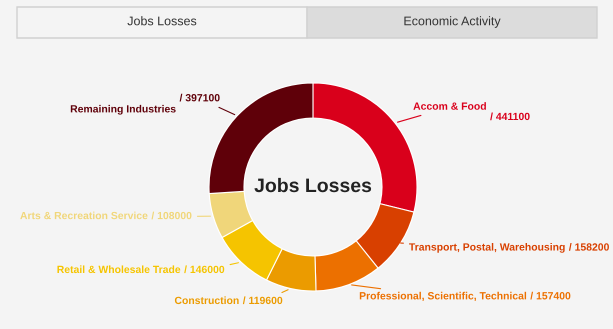 Image resolution: width=613 pixels, height=329 pixels. I want to click on data-label: / 119600, so click(262, 300).